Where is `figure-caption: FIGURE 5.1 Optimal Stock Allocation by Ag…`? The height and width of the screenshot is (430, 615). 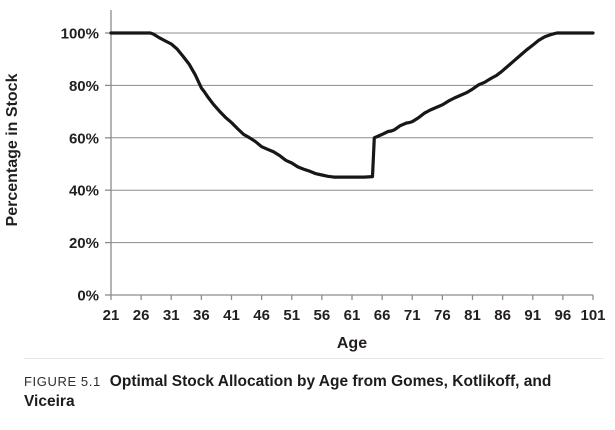
figure-caption: FIGURE 5.1 Optimal Stock Allocation by Ag… is located at coordinates (314, 385).